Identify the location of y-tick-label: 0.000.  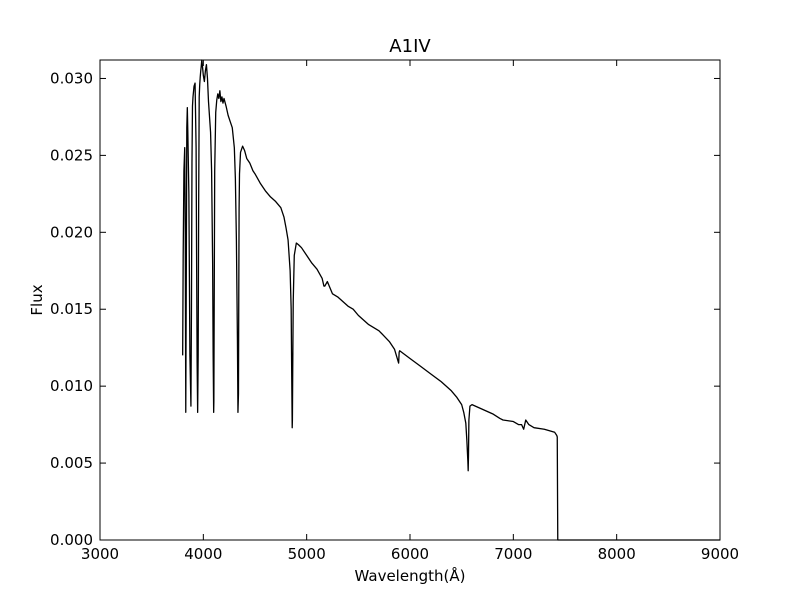
(71, 540).